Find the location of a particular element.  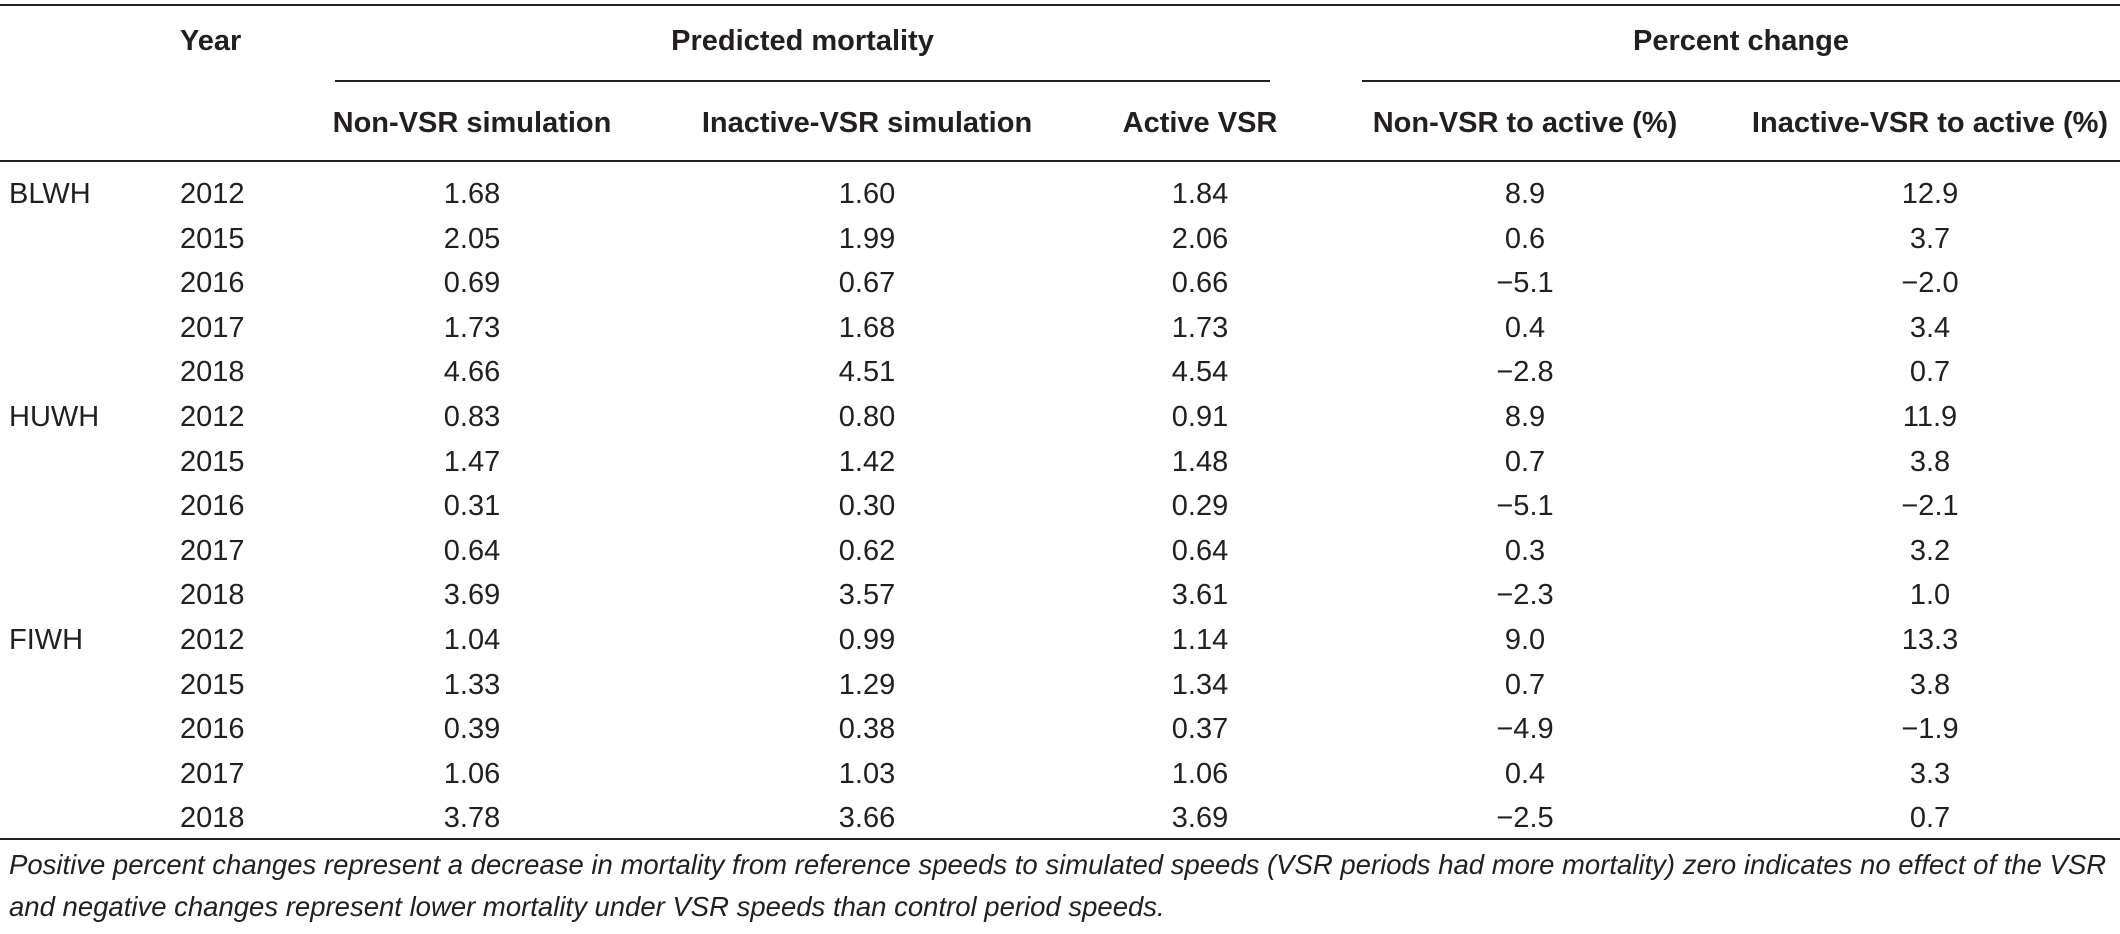

inactive-vsr-cell: 0.62 is located at coordinates (867, 550).